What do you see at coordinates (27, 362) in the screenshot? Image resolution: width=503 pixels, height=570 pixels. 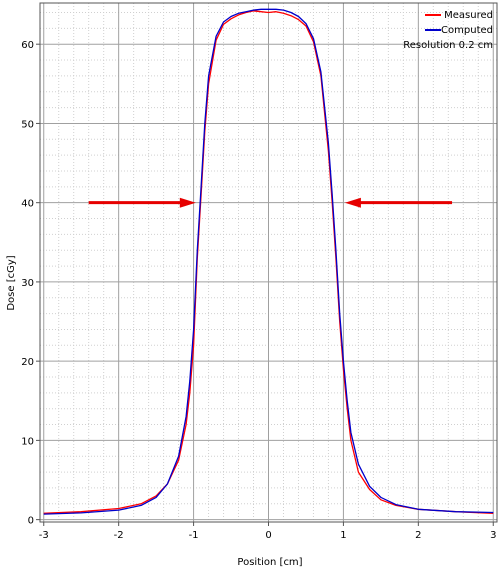 I see `y-tick-label: 20` at bounding box center [27, 362].